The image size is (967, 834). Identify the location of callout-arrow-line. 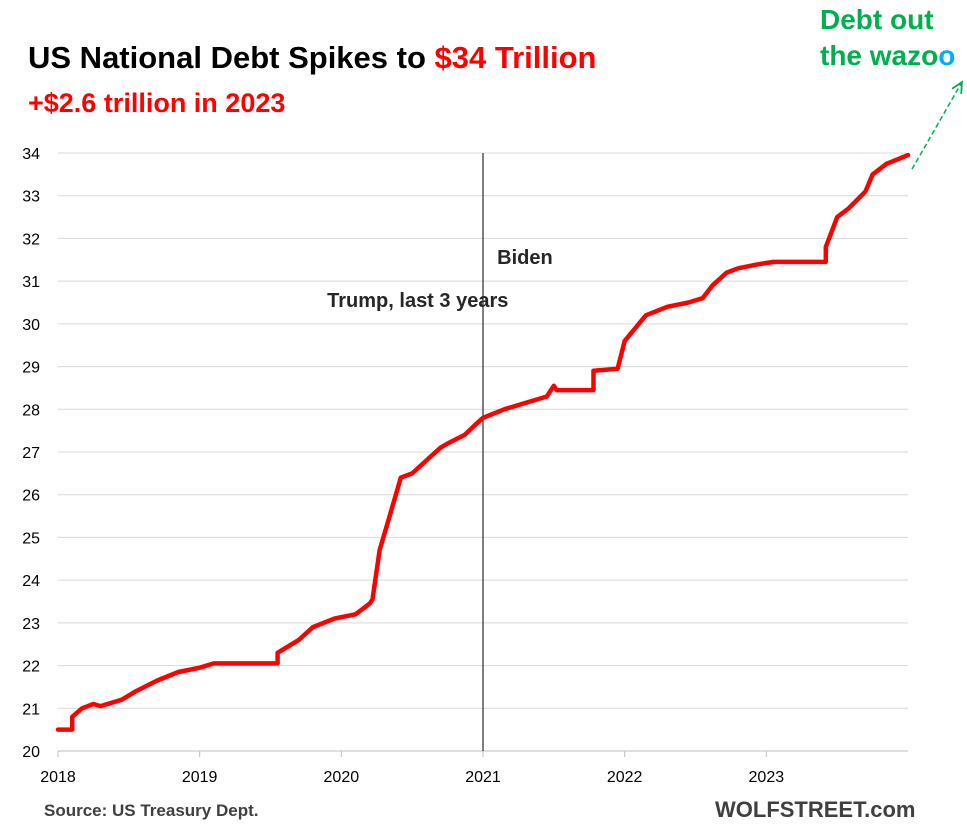
(937, 125).